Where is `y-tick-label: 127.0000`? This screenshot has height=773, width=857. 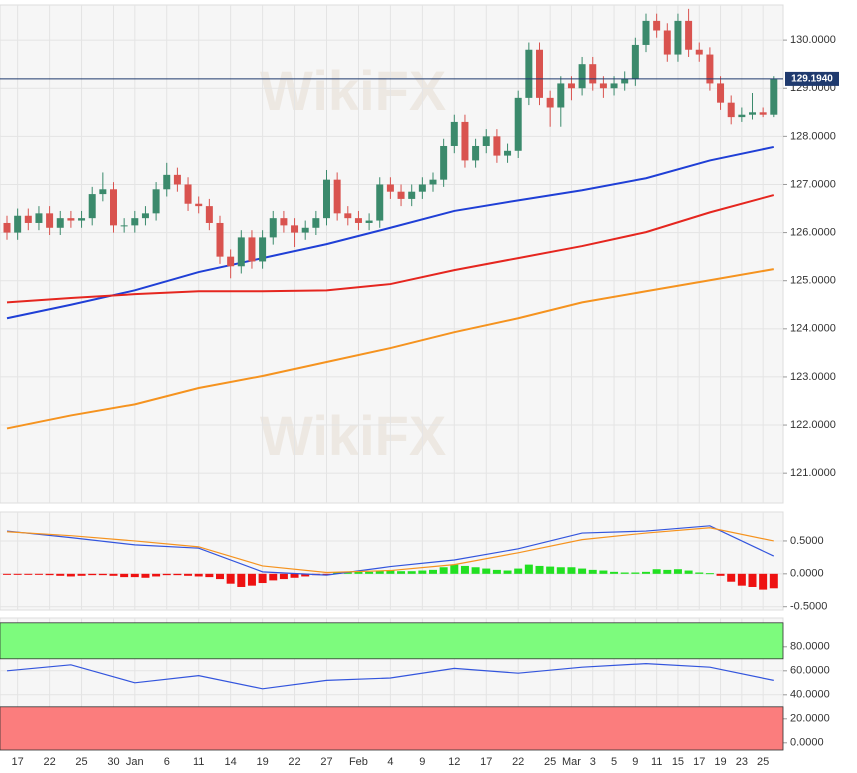 y-tick-label: 127.0000 is located at coordinates (813, 184).